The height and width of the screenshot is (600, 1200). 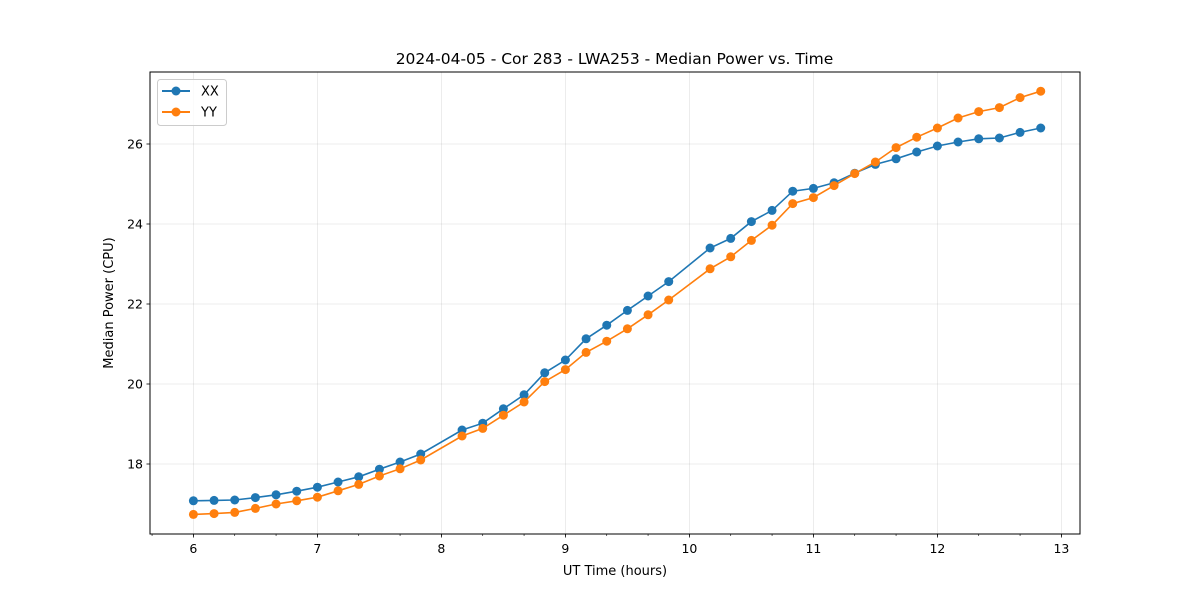 What do you see at coordinates (192, 102) in the screenshot?
I see `legend: XX YY` at bounding box center [192, 102].